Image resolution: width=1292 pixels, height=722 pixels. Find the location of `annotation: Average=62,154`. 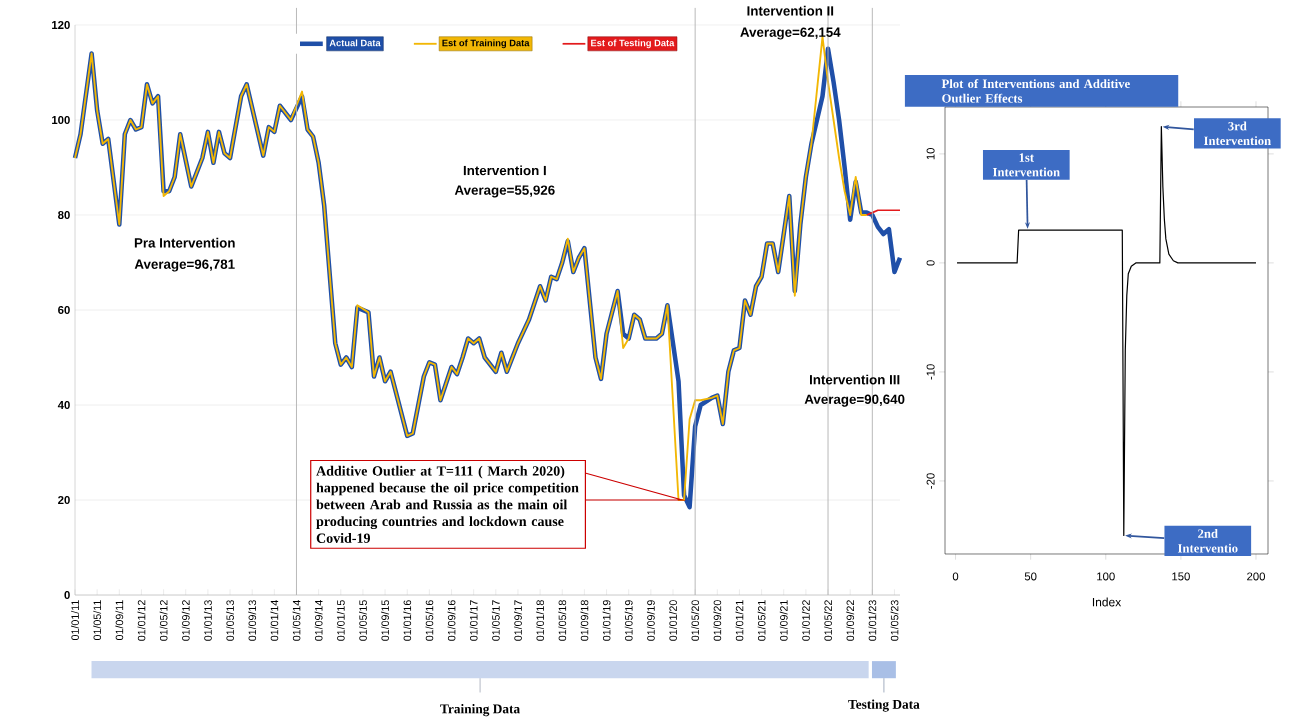

annotation: Average=62,154 is located at coordinates (790, 33).